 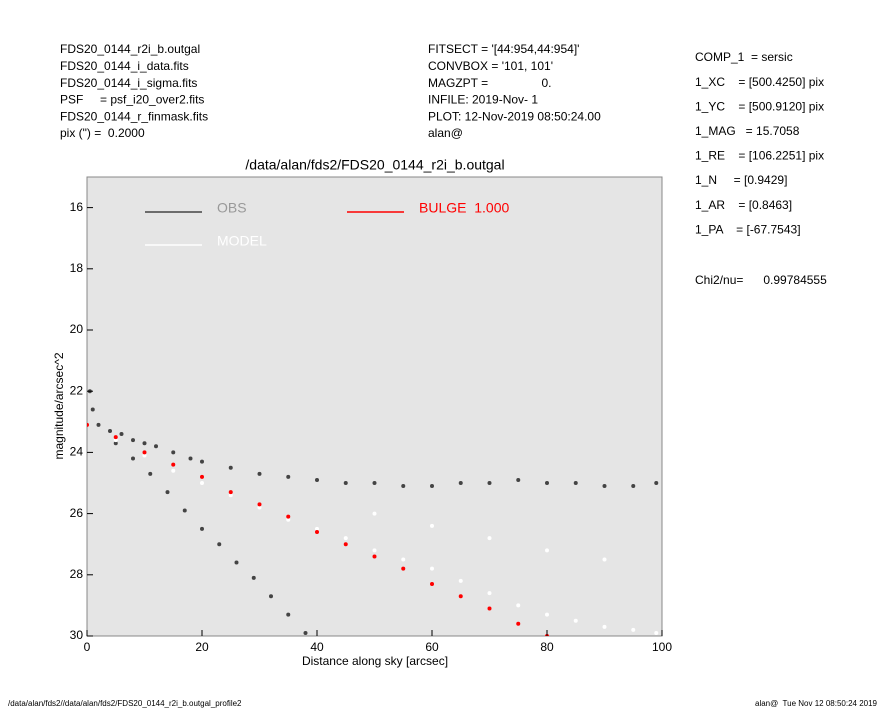 What do you see at coordinates (77, 513) in the screenshot?
I see `y-tick-label: 26` at bounding box center [77, 513].